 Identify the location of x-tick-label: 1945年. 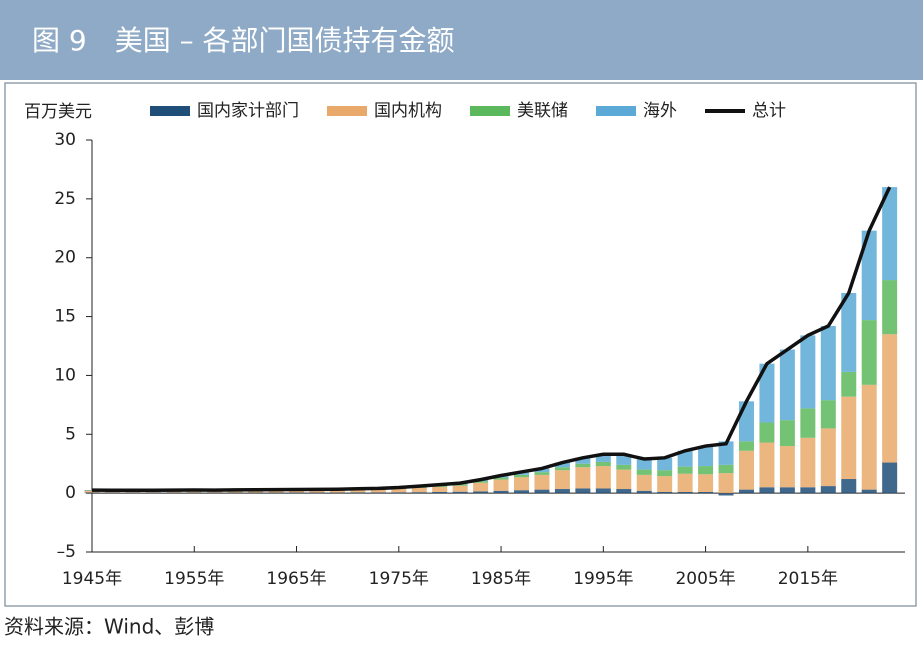
(92, 579).